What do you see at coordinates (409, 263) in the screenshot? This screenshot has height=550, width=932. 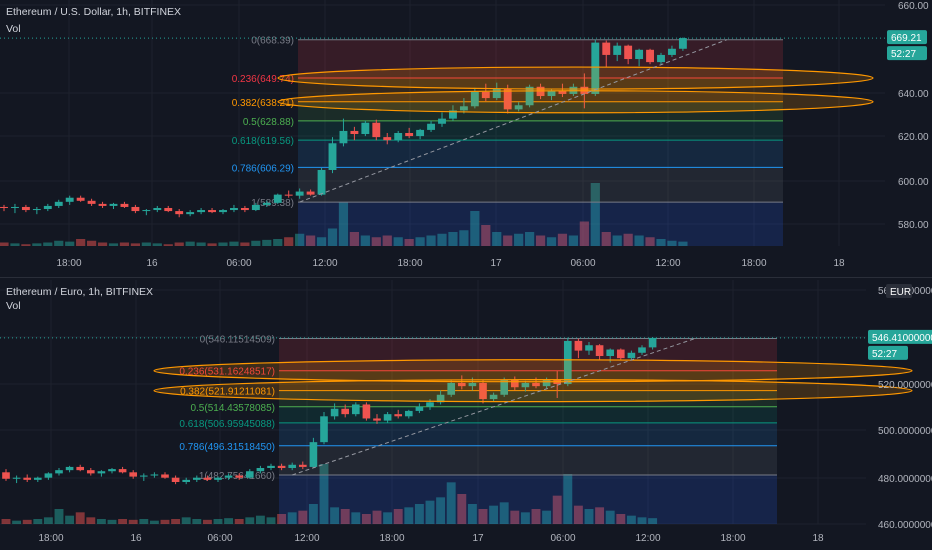 I see `usd-time-tick: 18:00` at bounding box center [409, 263].